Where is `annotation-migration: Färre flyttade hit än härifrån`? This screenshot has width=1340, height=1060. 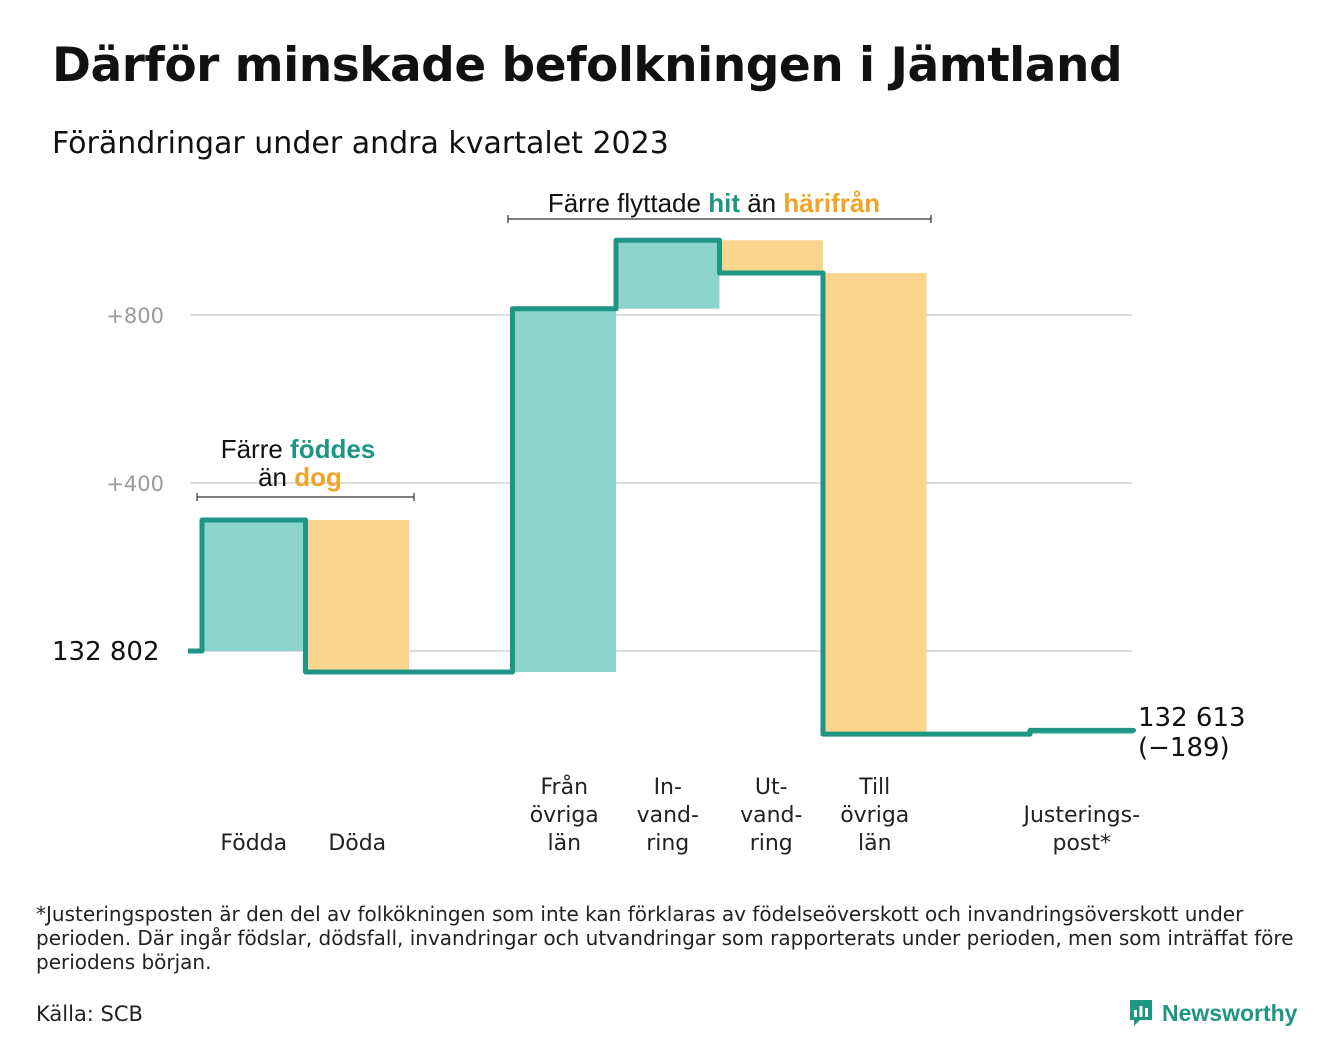
annotation-migration: Färre flyttade hit än härifrån is located at coordinates (714, 203).